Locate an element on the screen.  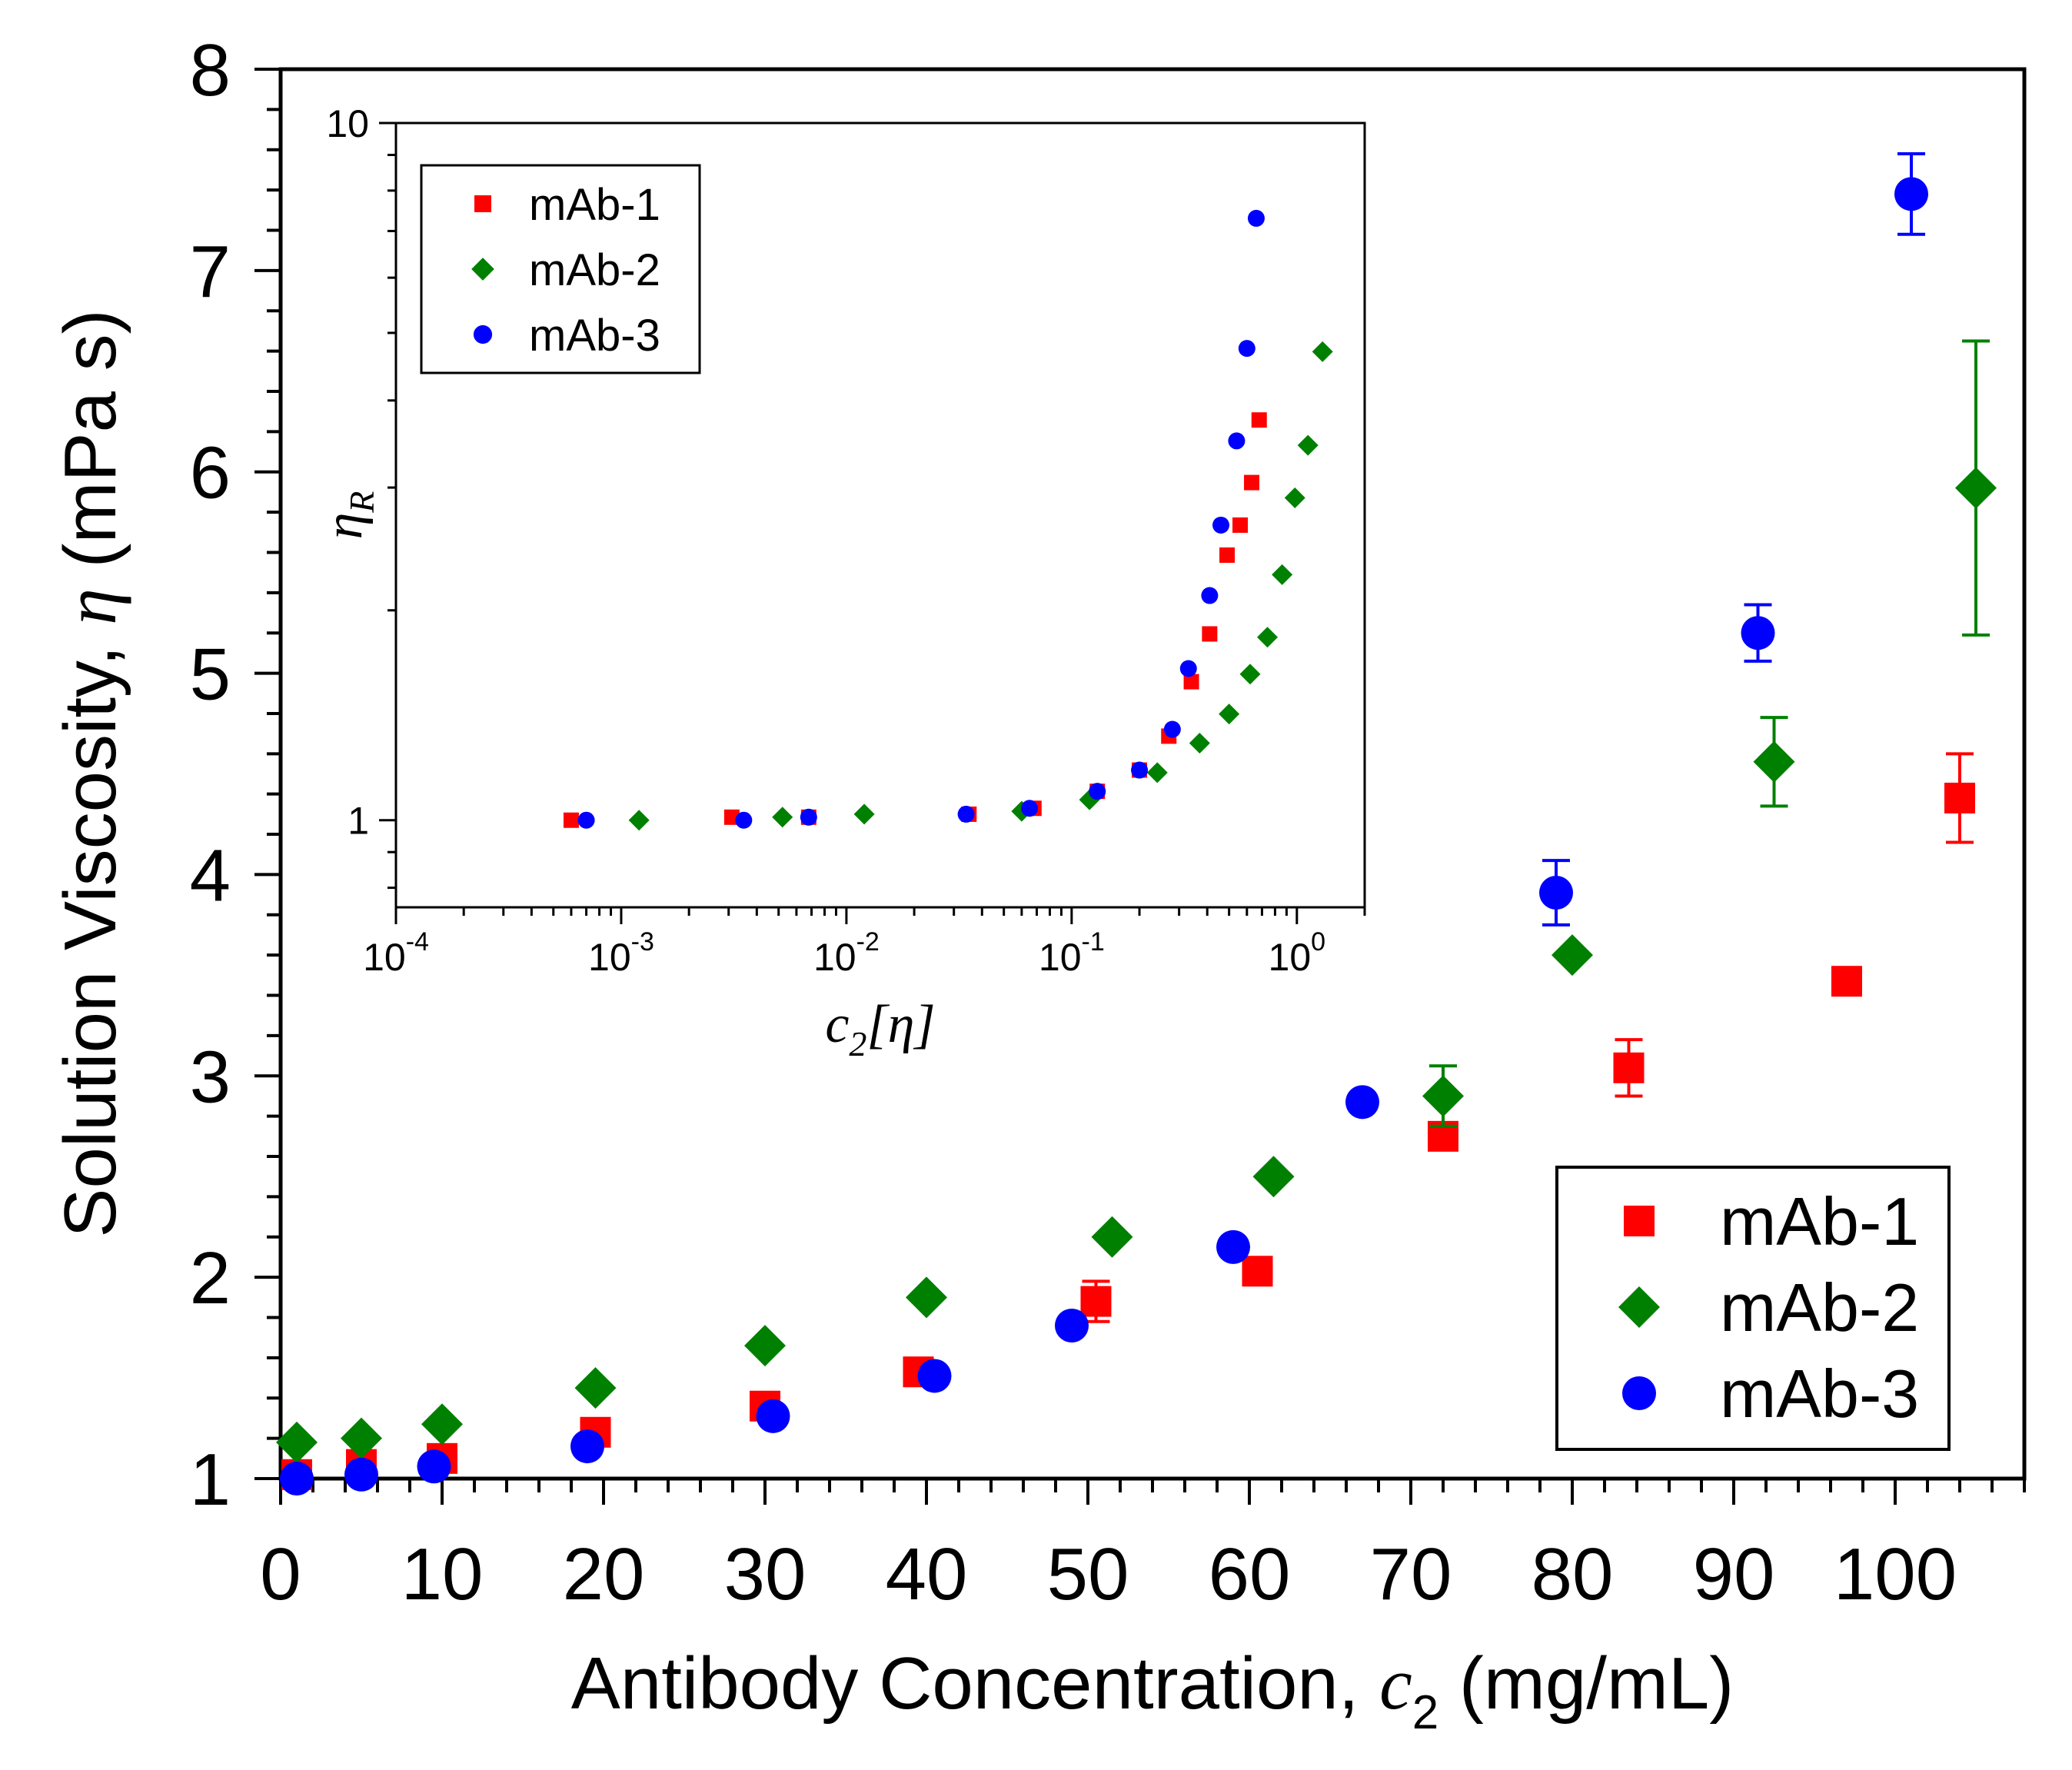
x-tick-label: 30 is located at coordinates (765, 1574).